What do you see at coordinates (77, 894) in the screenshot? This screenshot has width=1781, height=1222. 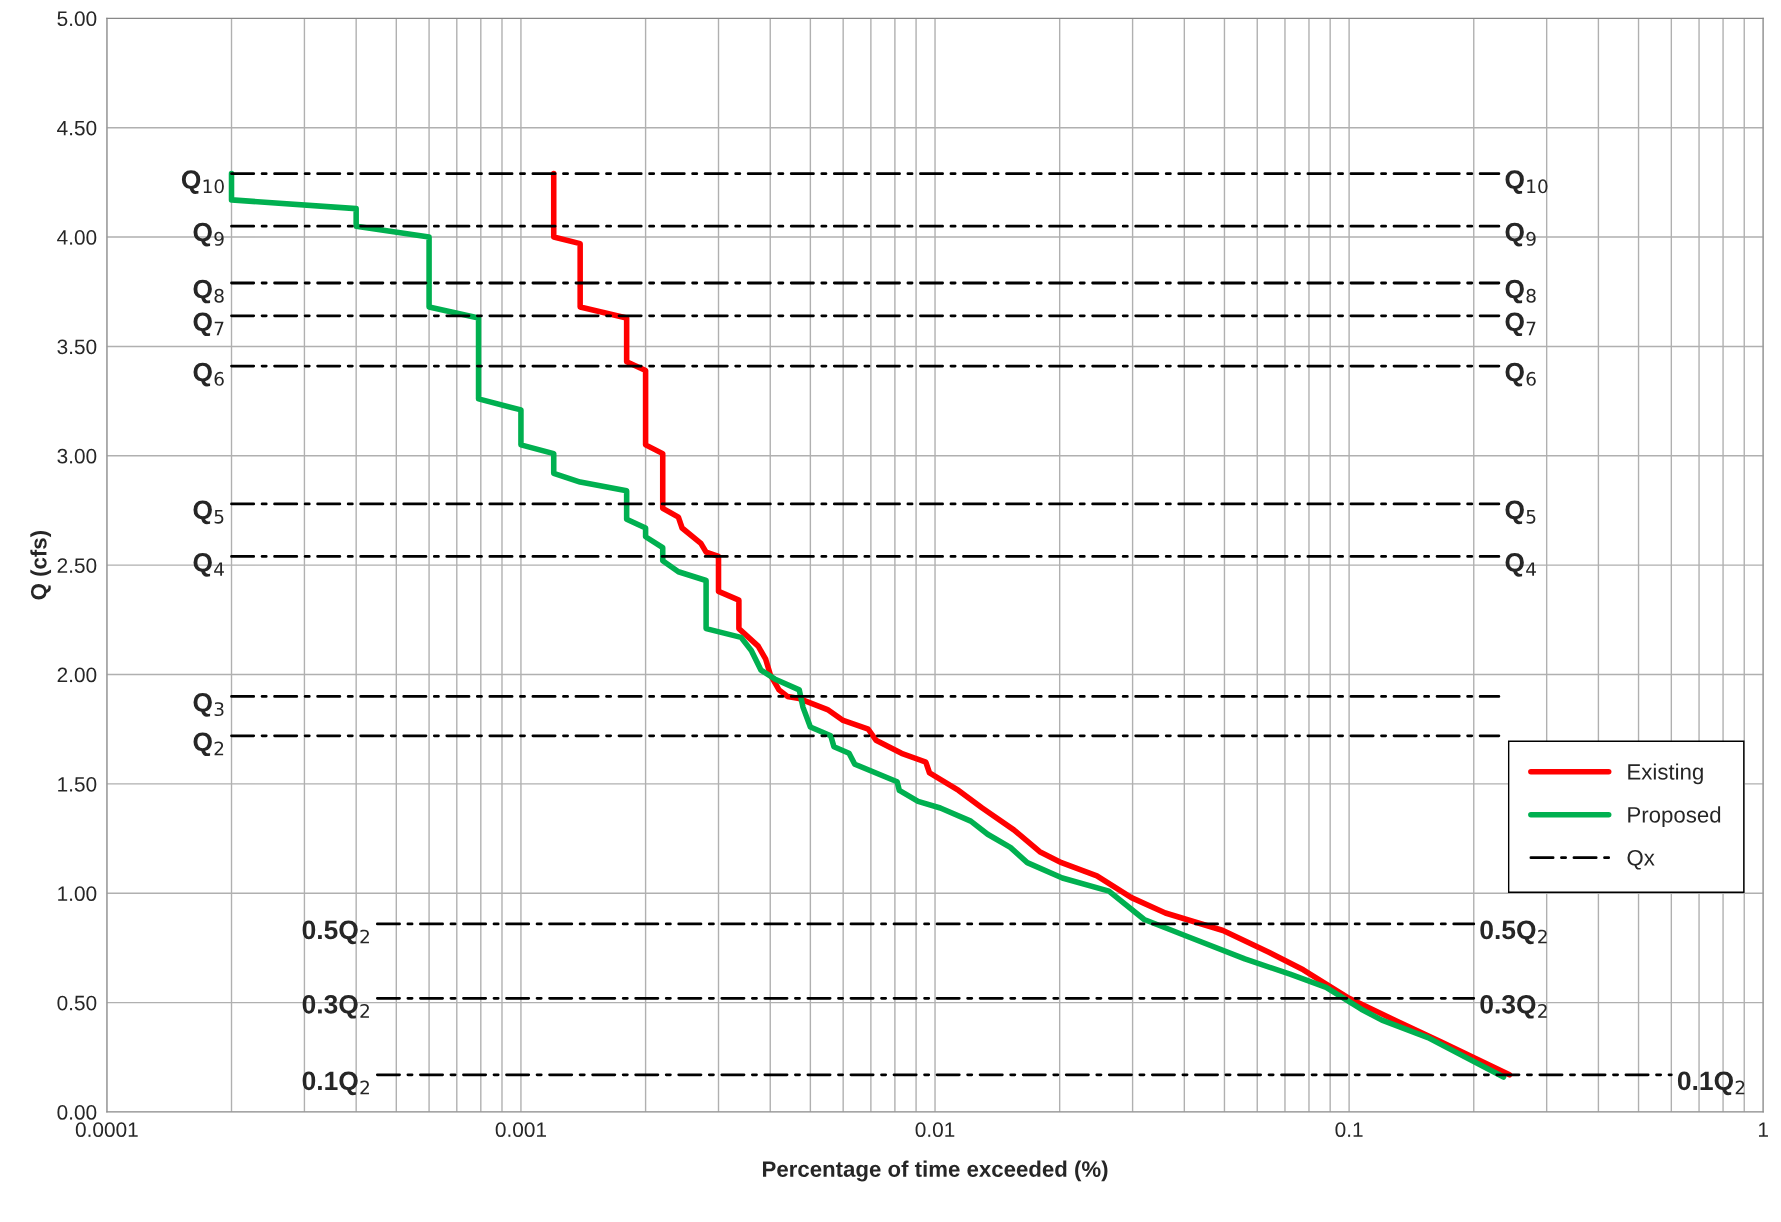 I see `y-tick-label: 1.00` at bounding box center [77, 894].